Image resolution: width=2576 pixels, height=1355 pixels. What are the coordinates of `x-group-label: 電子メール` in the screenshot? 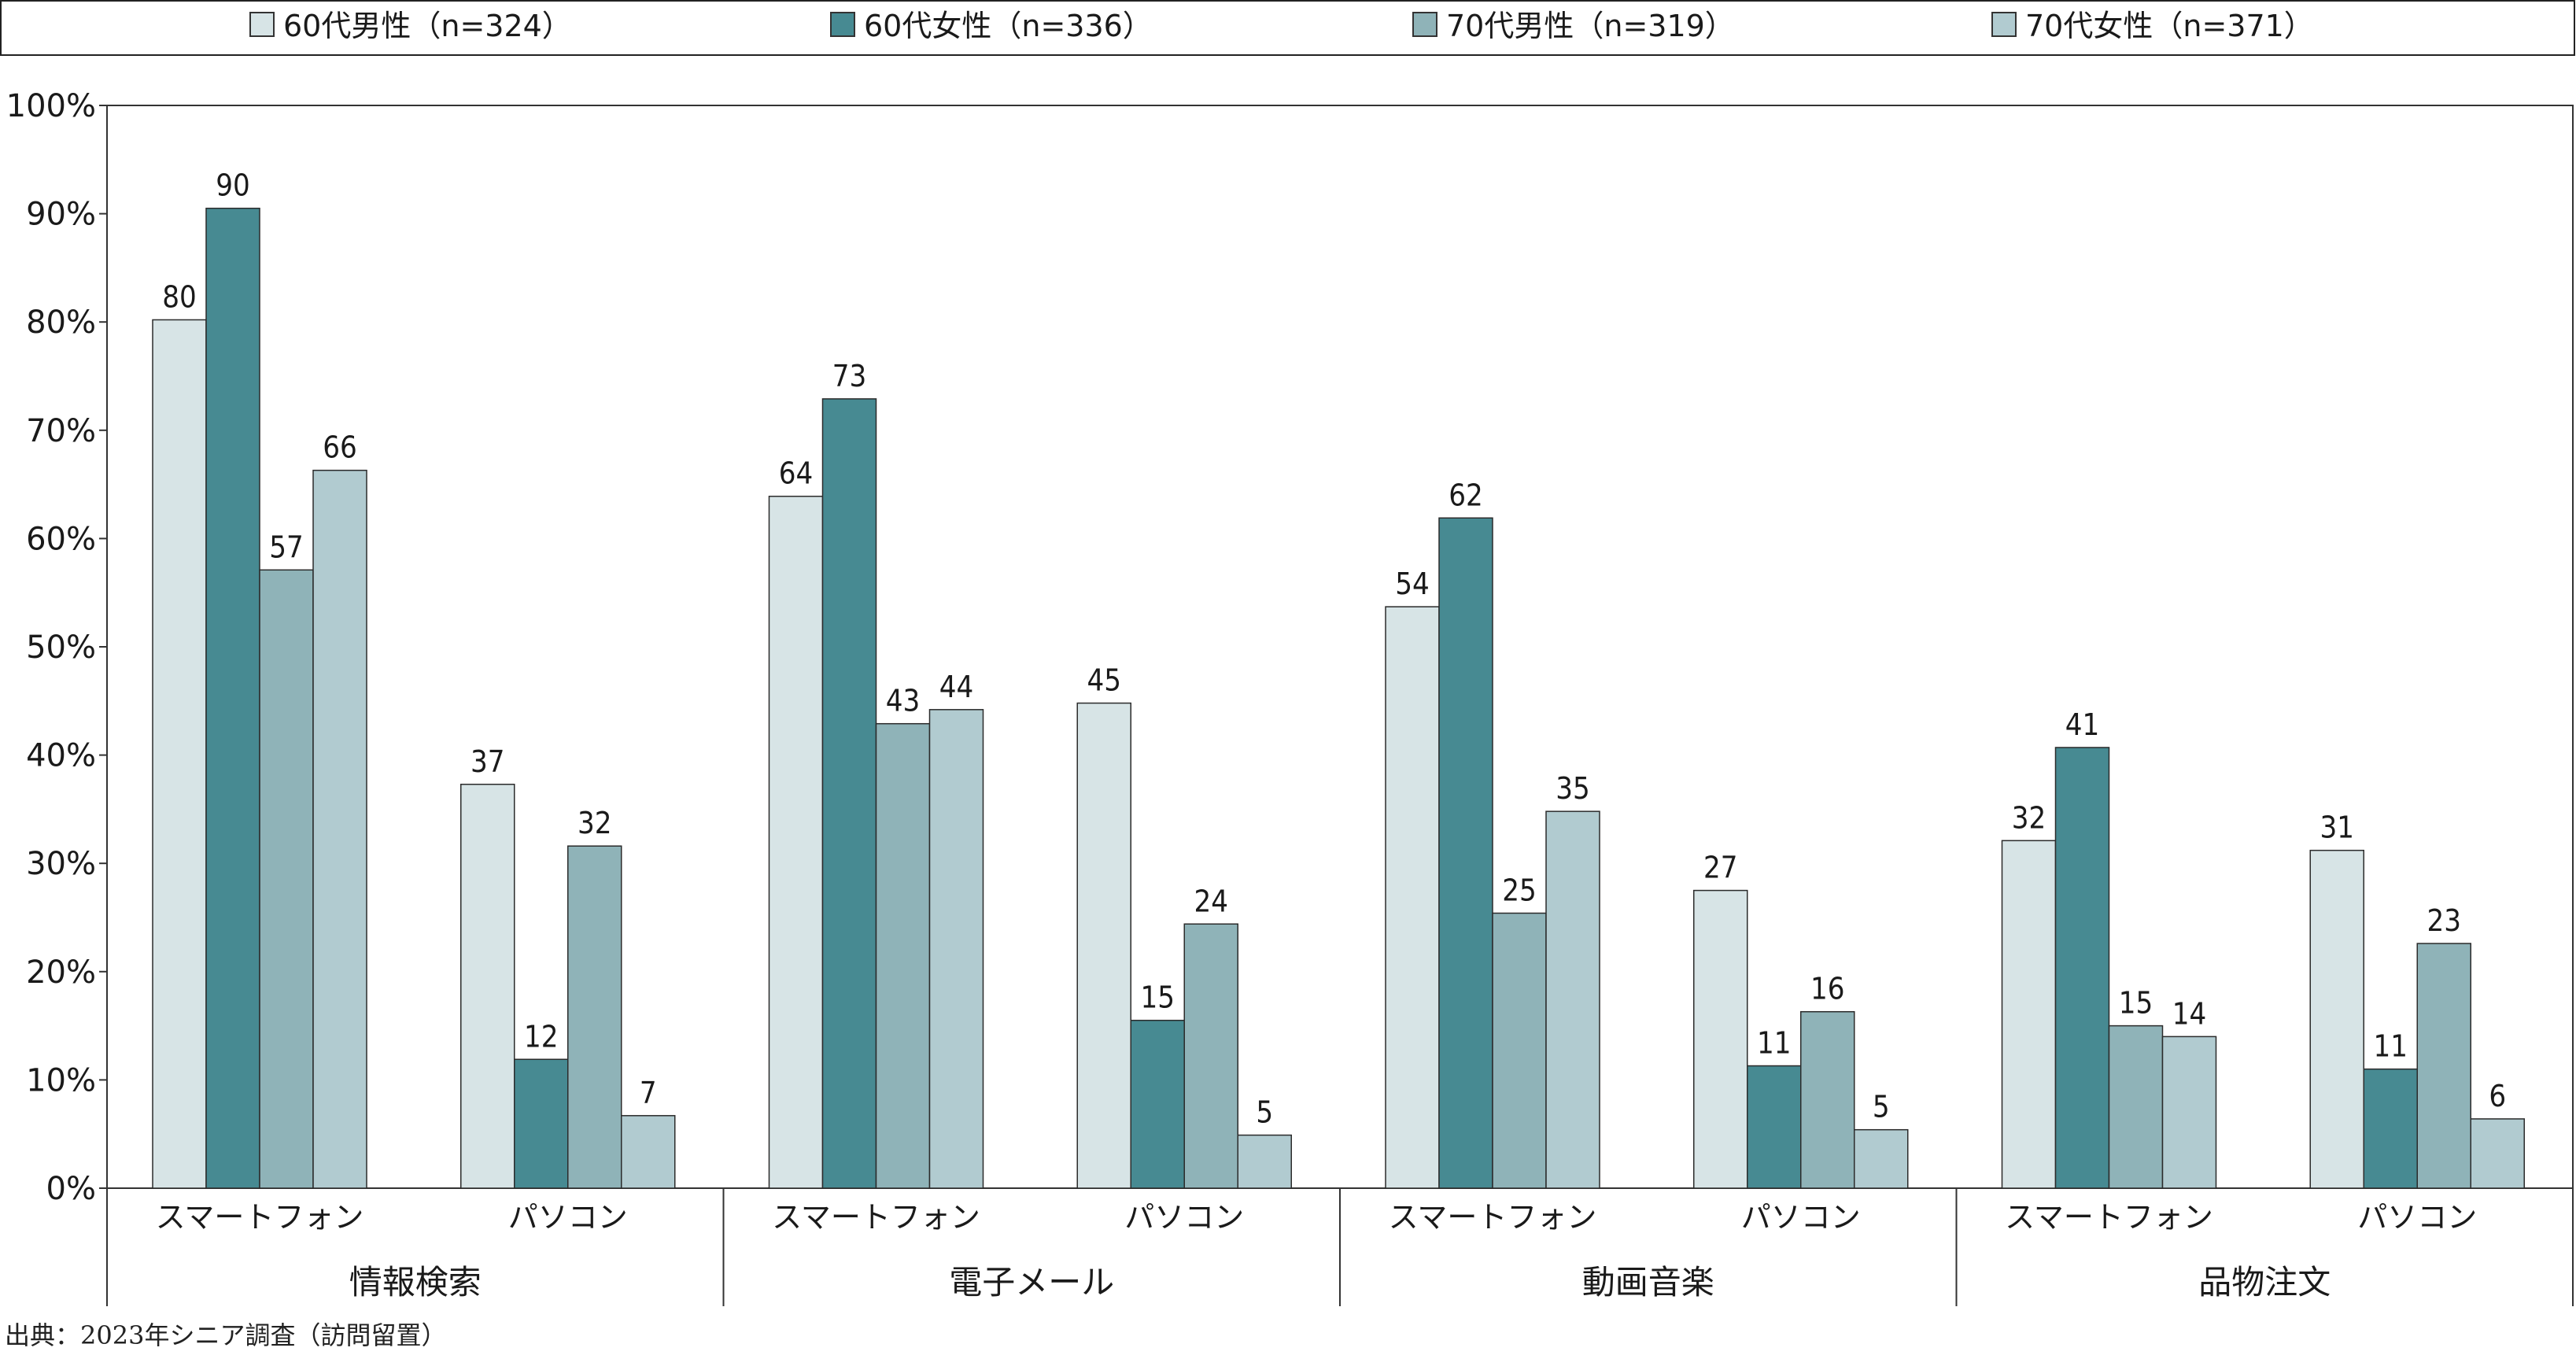 It's located at (1032, 1282).